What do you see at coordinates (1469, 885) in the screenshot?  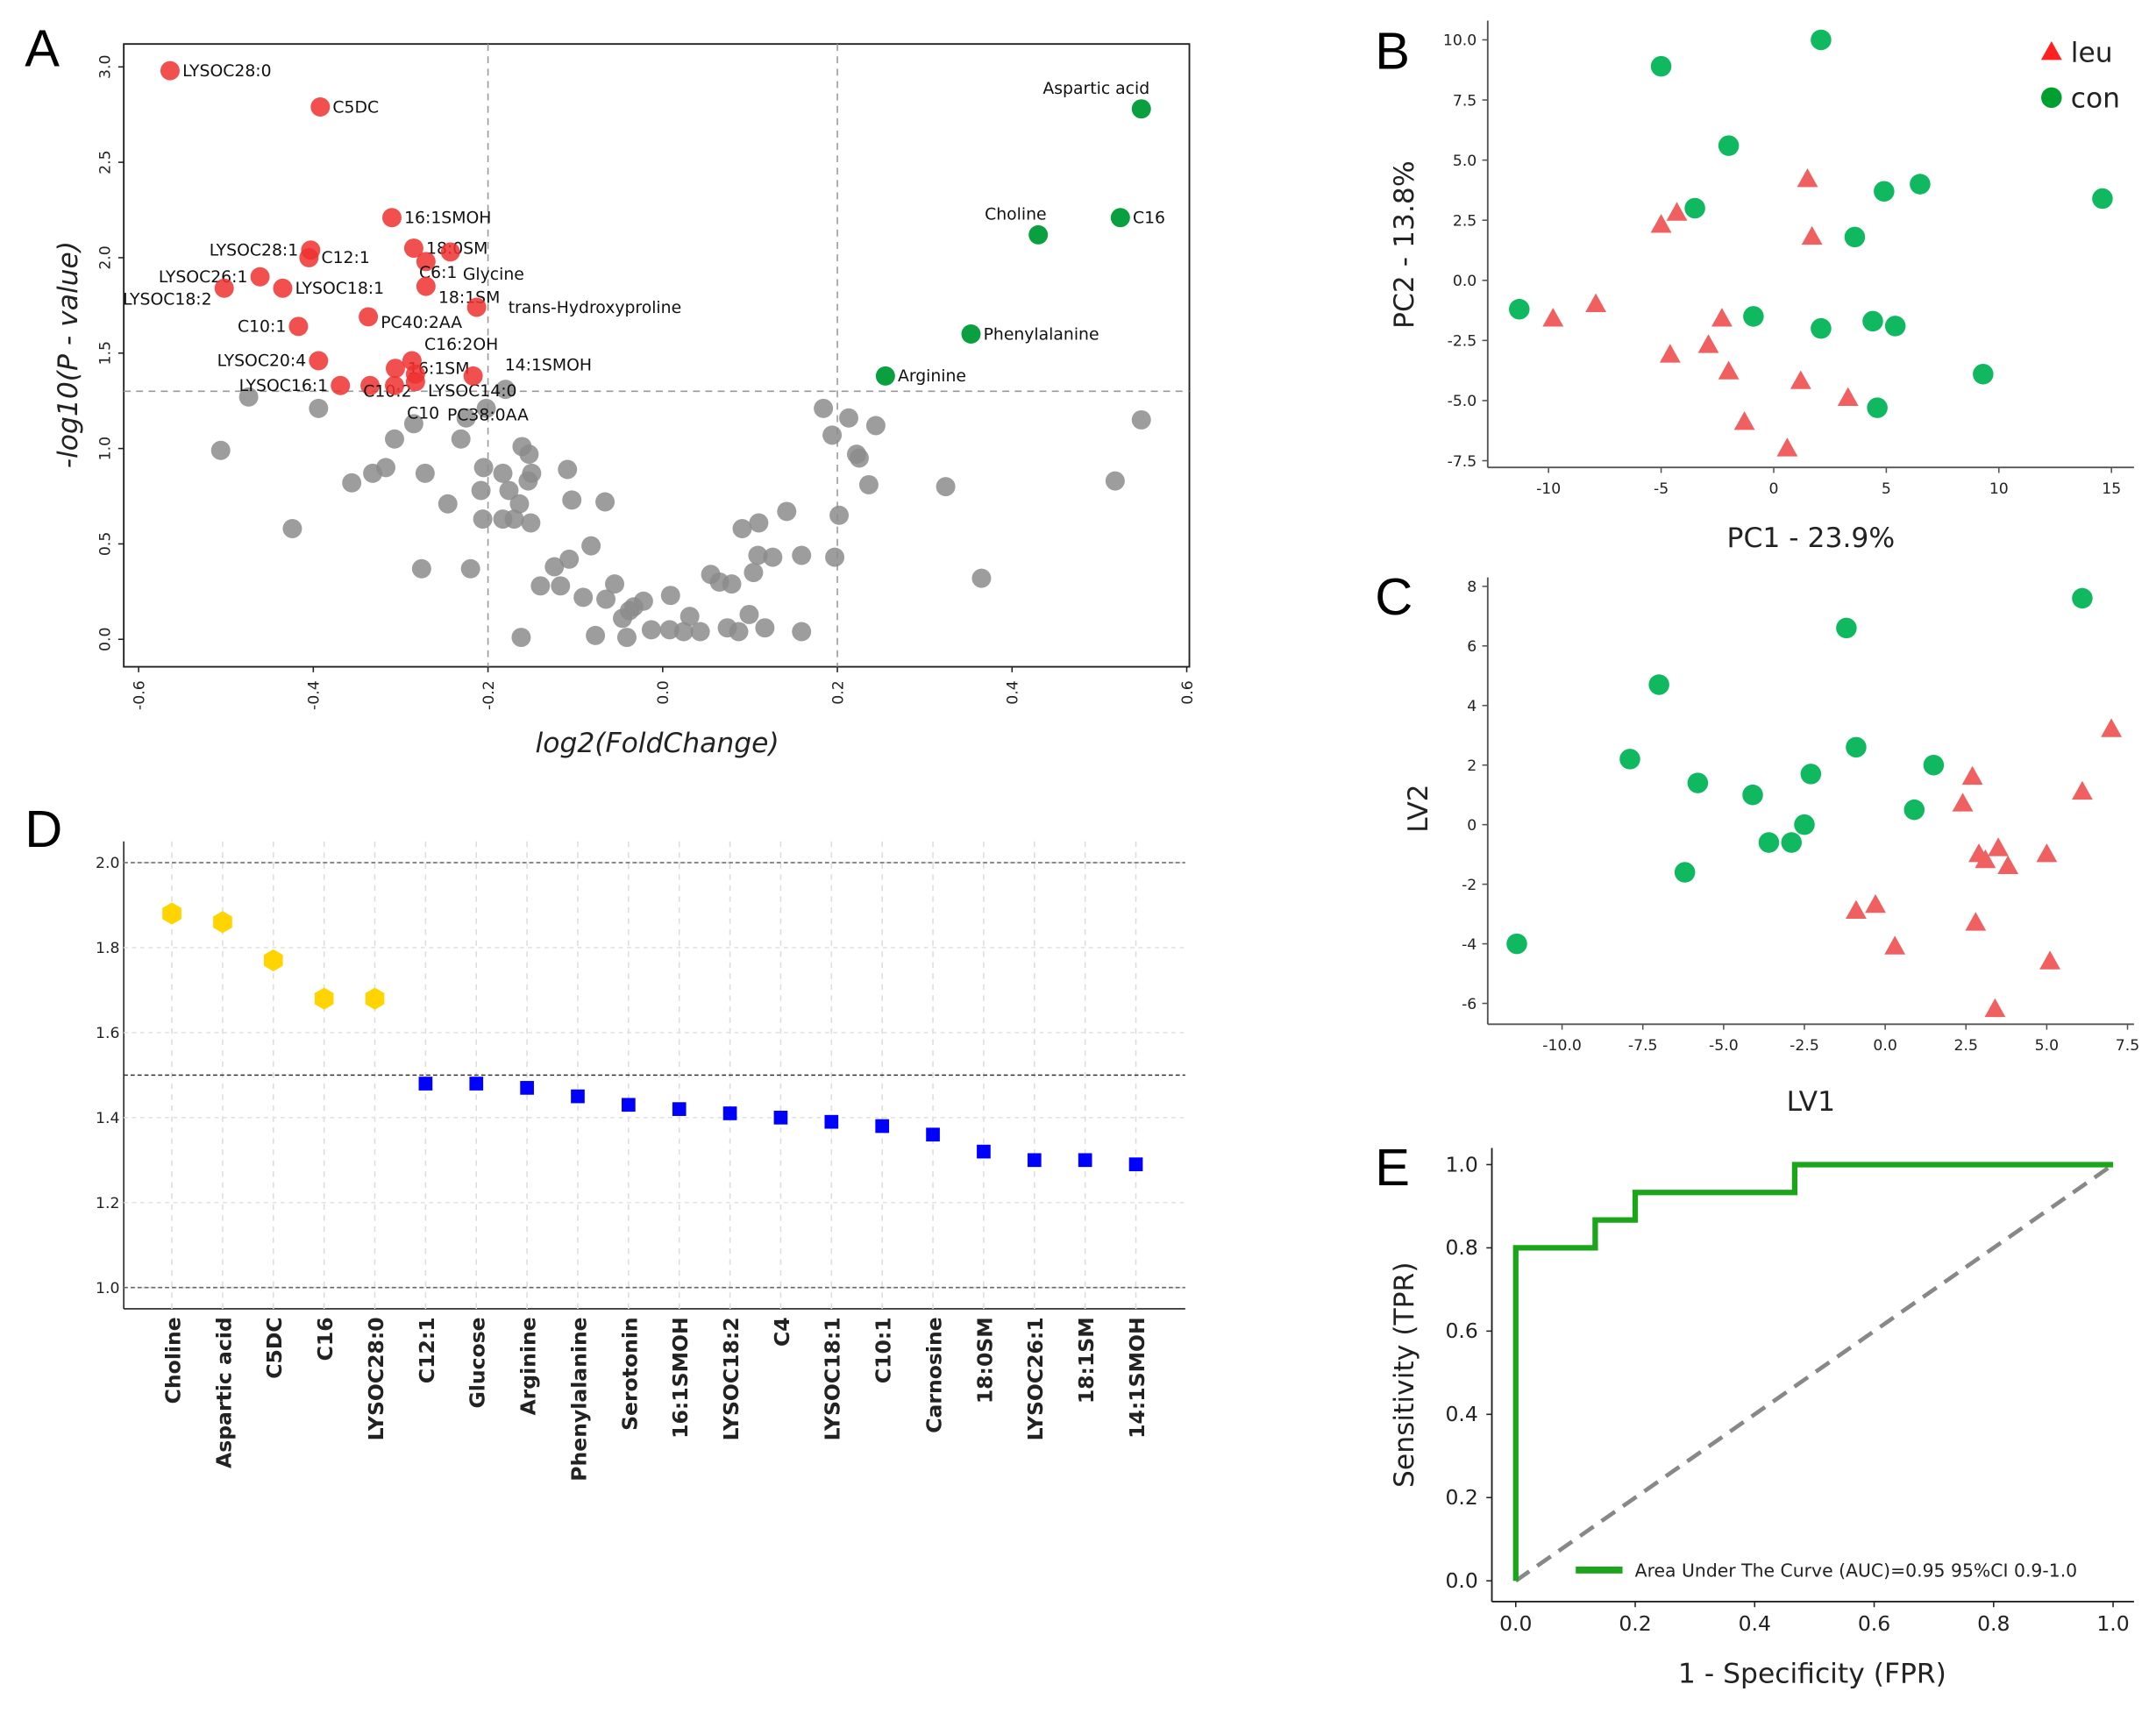 I see `y-tick-label: -2` at bounding box center [1469, 885].